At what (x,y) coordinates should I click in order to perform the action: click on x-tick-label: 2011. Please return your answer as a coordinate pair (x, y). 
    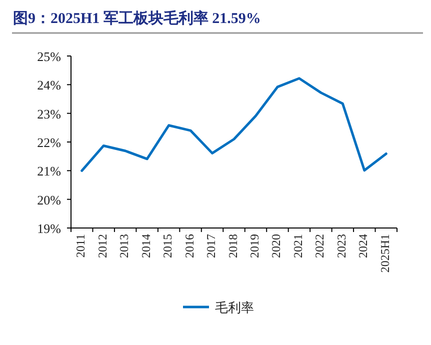
    Looking at the image, I should click on (81, 246).